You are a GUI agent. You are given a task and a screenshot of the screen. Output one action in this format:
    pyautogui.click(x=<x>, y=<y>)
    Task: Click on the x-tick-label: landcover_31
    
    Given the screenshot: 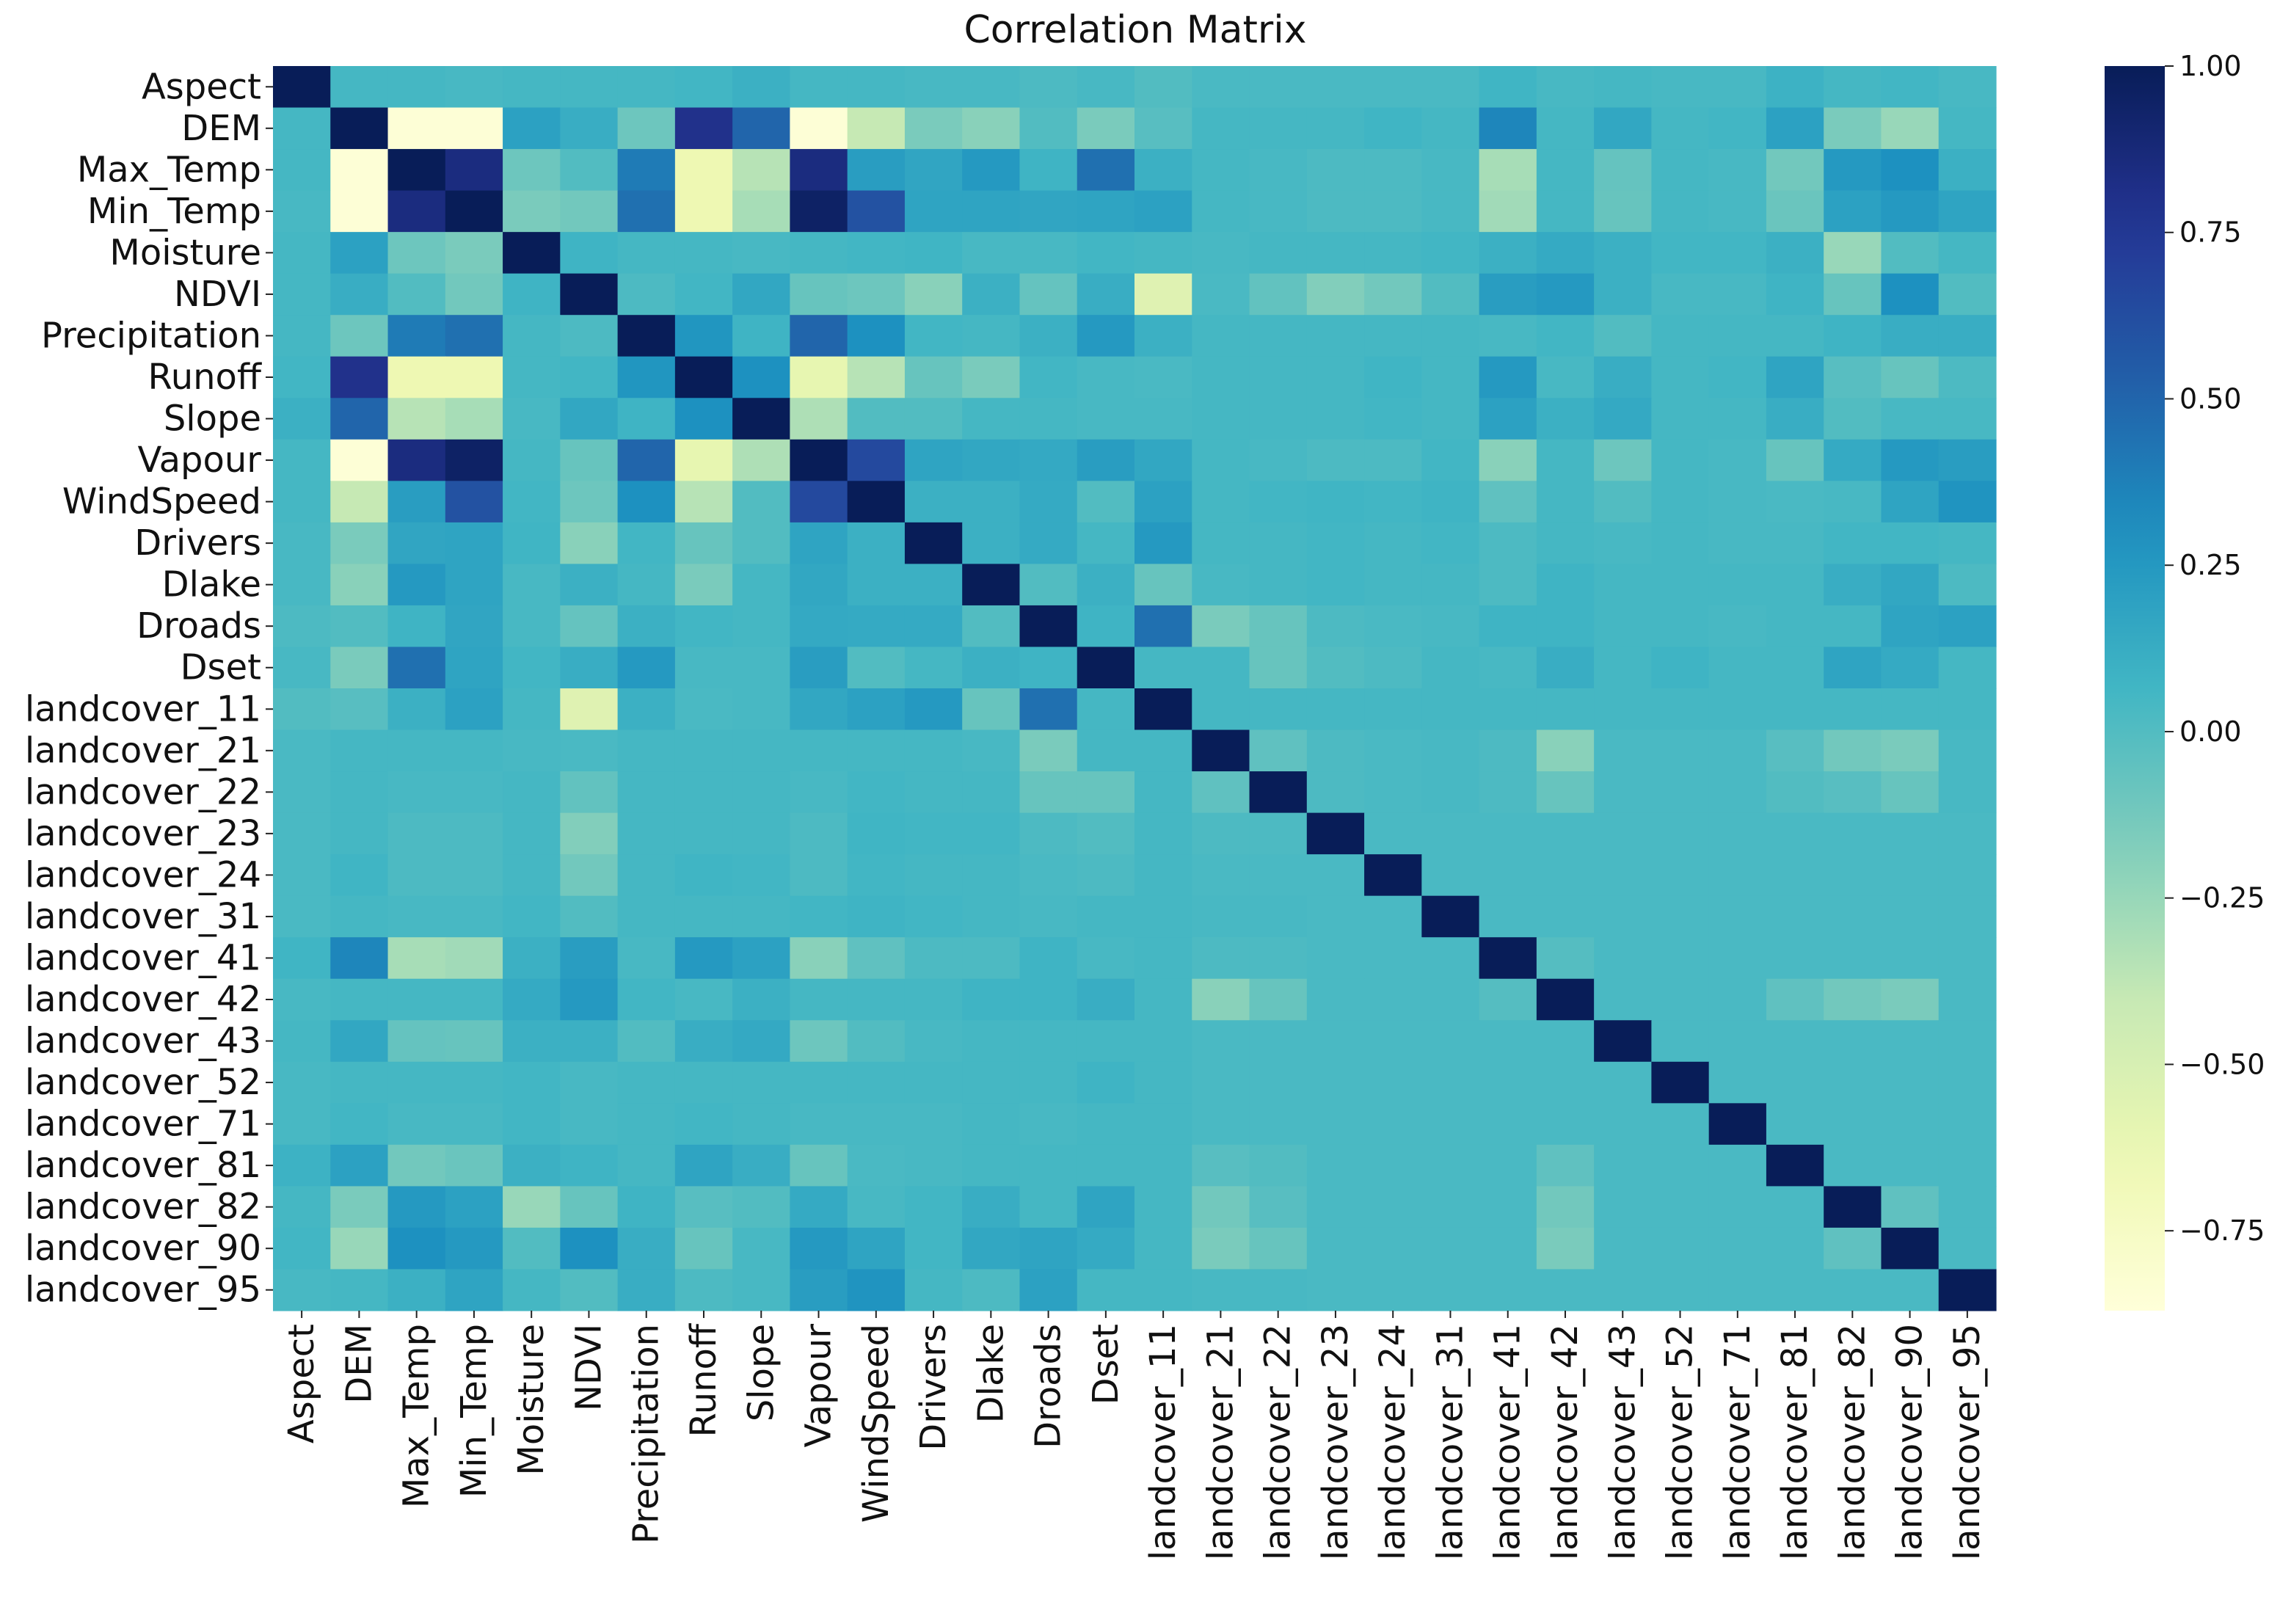 What is the action you would take?
    pyautogui.click(x=1450, y=1442)
    